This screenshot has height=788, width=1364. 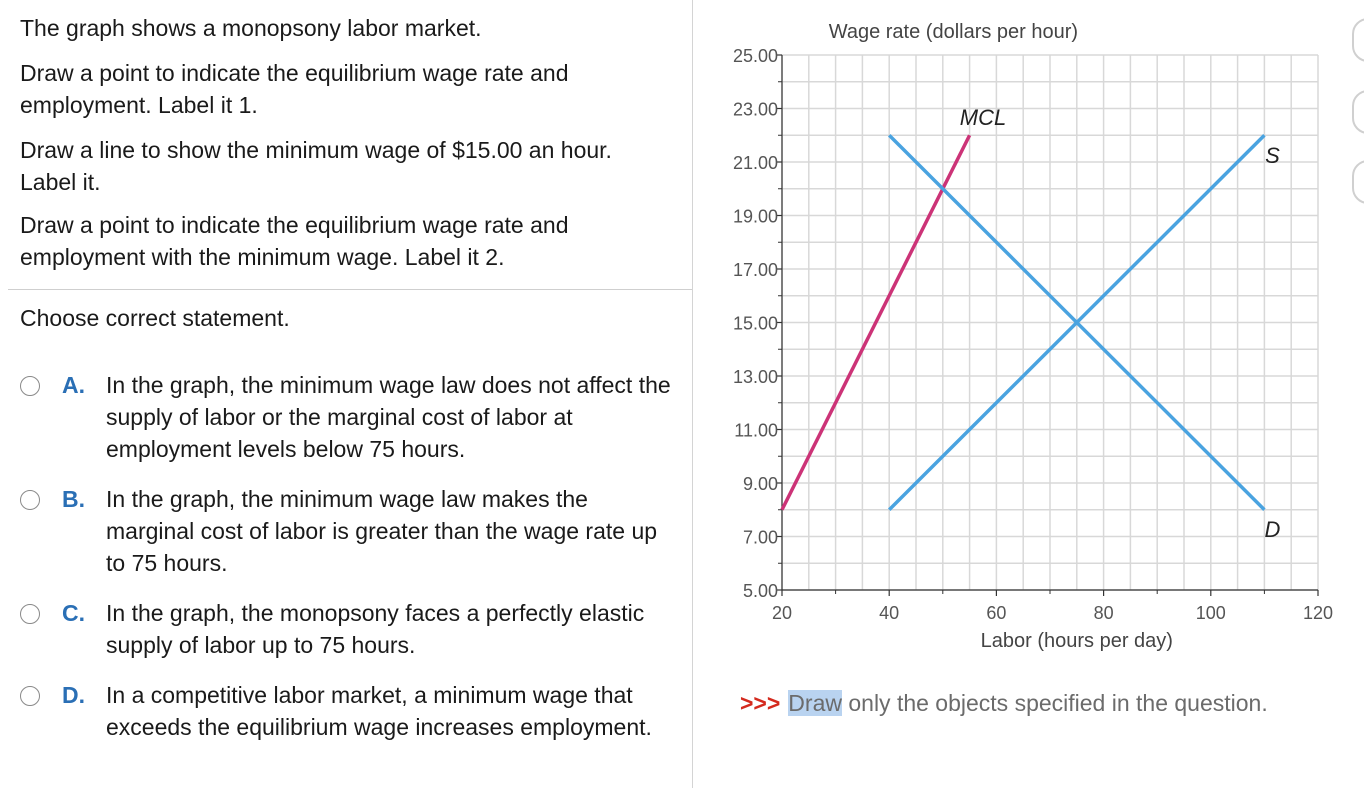 What do you see at coordinates (1077, 641) in the screenshot?
I see `x-axis-title: Labor (hours per day)` at bounding box center [1077, 641].